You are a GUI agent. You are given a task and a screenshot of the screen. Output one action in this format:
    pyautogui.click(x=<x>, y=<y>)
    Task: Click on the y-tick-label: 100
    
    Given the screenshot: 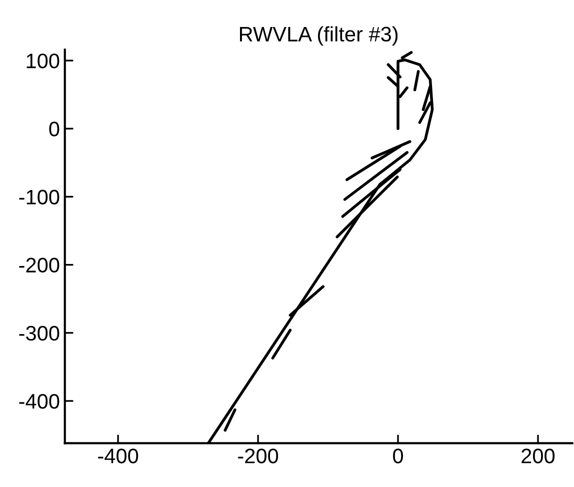 What is the action you would take?
    pyautogui.click(x=43, y=61)
    